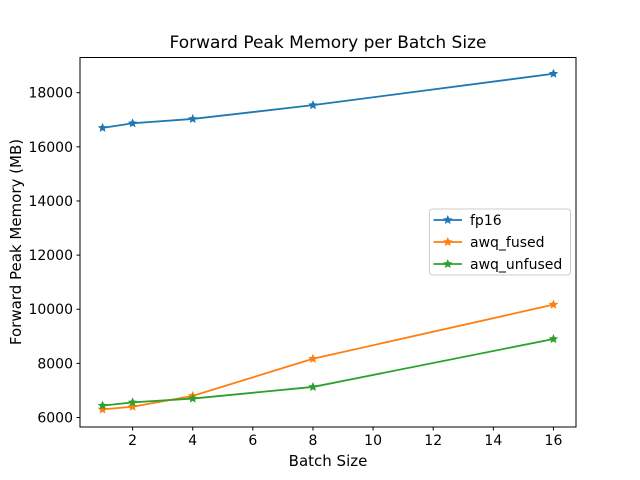  Describe the element at coordinates (328, 43) in the screenshot. I see `chart-title: Forward Peak Memory per Batch Size` at that location.